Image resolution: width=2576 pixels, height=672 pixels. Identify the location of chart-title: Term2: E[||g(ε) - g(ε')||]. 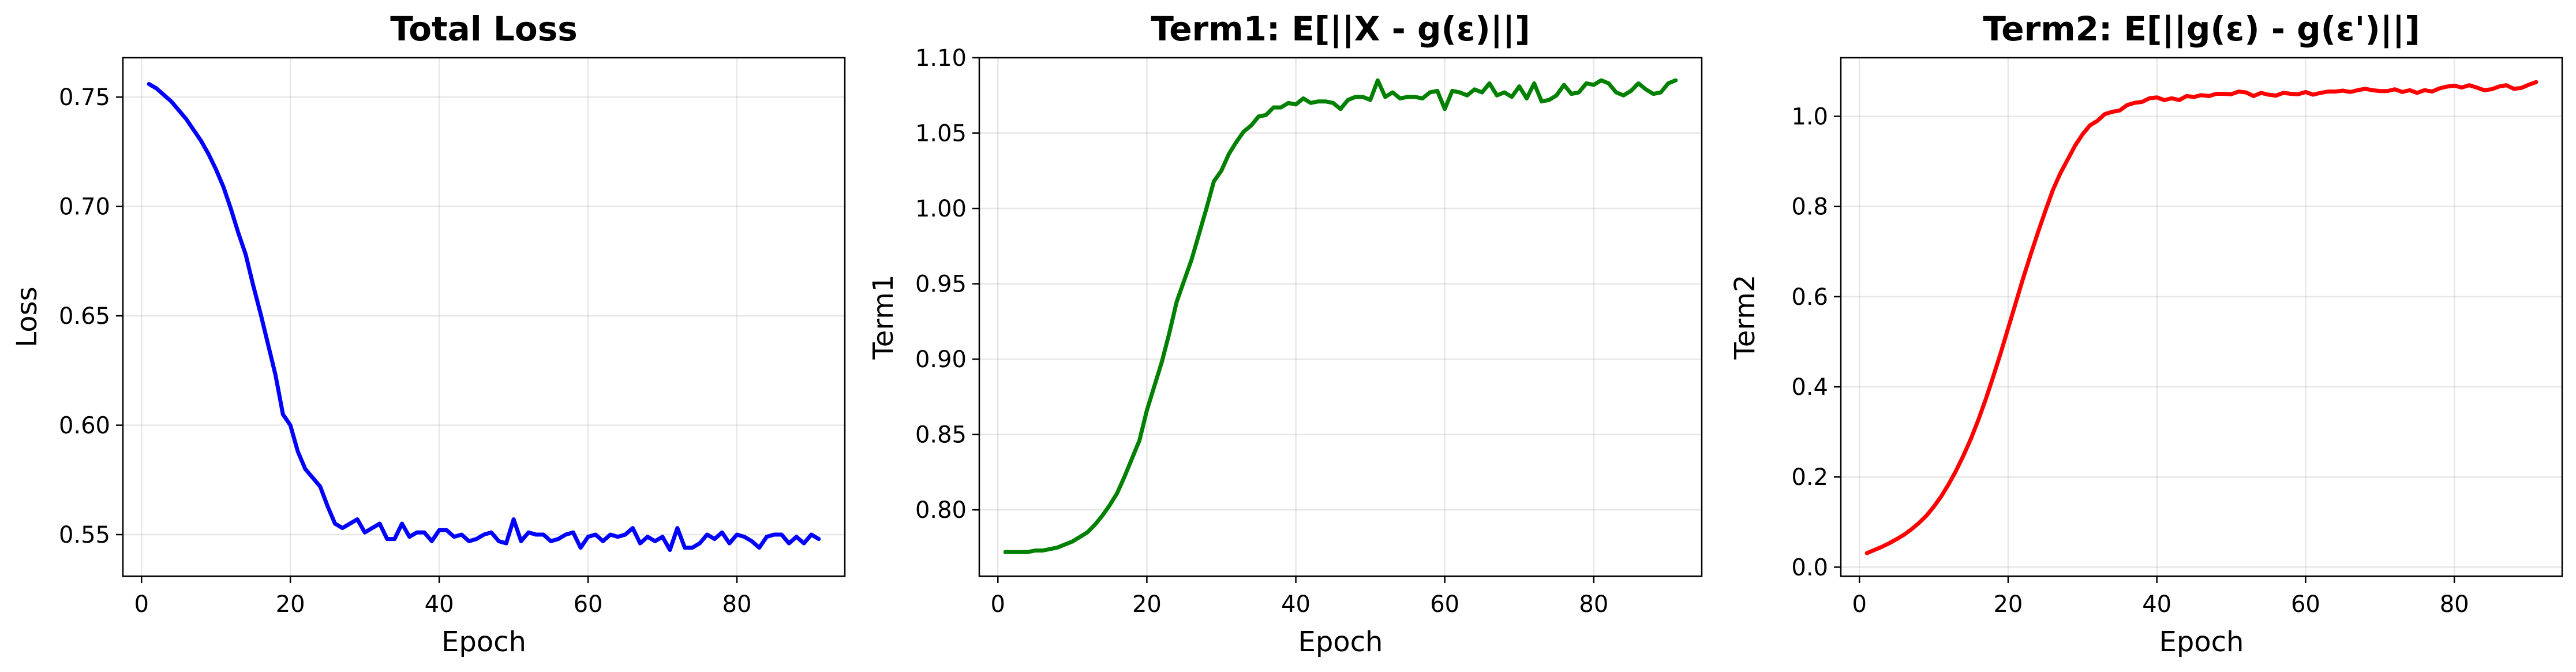
(2201, 28).